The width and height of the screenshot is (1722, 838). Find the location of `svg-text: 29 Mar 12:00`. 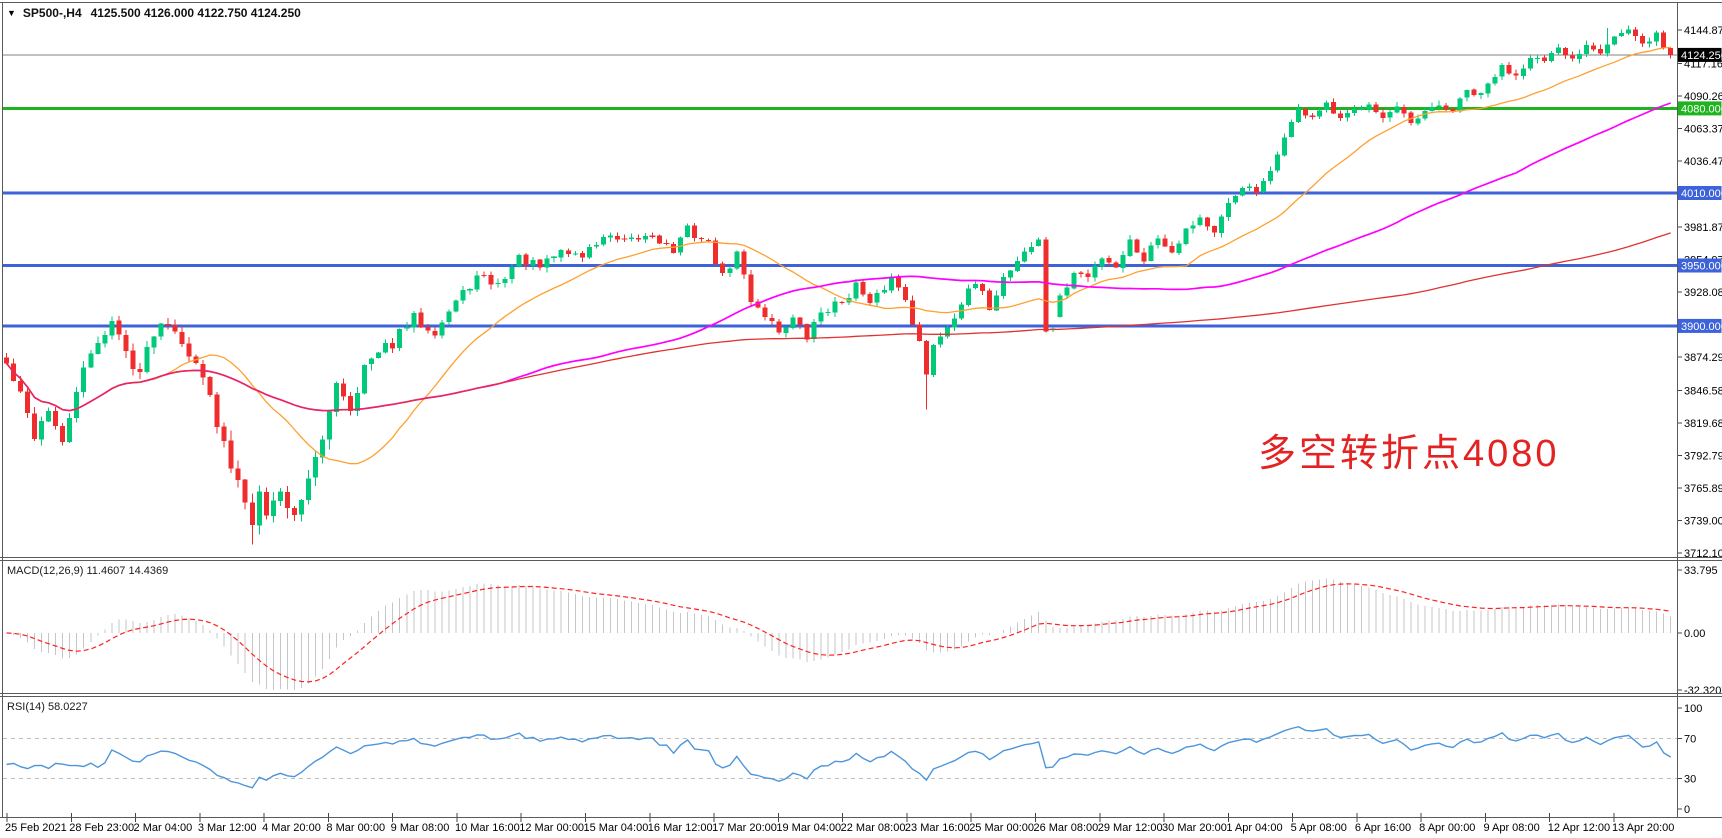

svg-text: 29 Mar 12:00 is located at coordinates (1130, 828).